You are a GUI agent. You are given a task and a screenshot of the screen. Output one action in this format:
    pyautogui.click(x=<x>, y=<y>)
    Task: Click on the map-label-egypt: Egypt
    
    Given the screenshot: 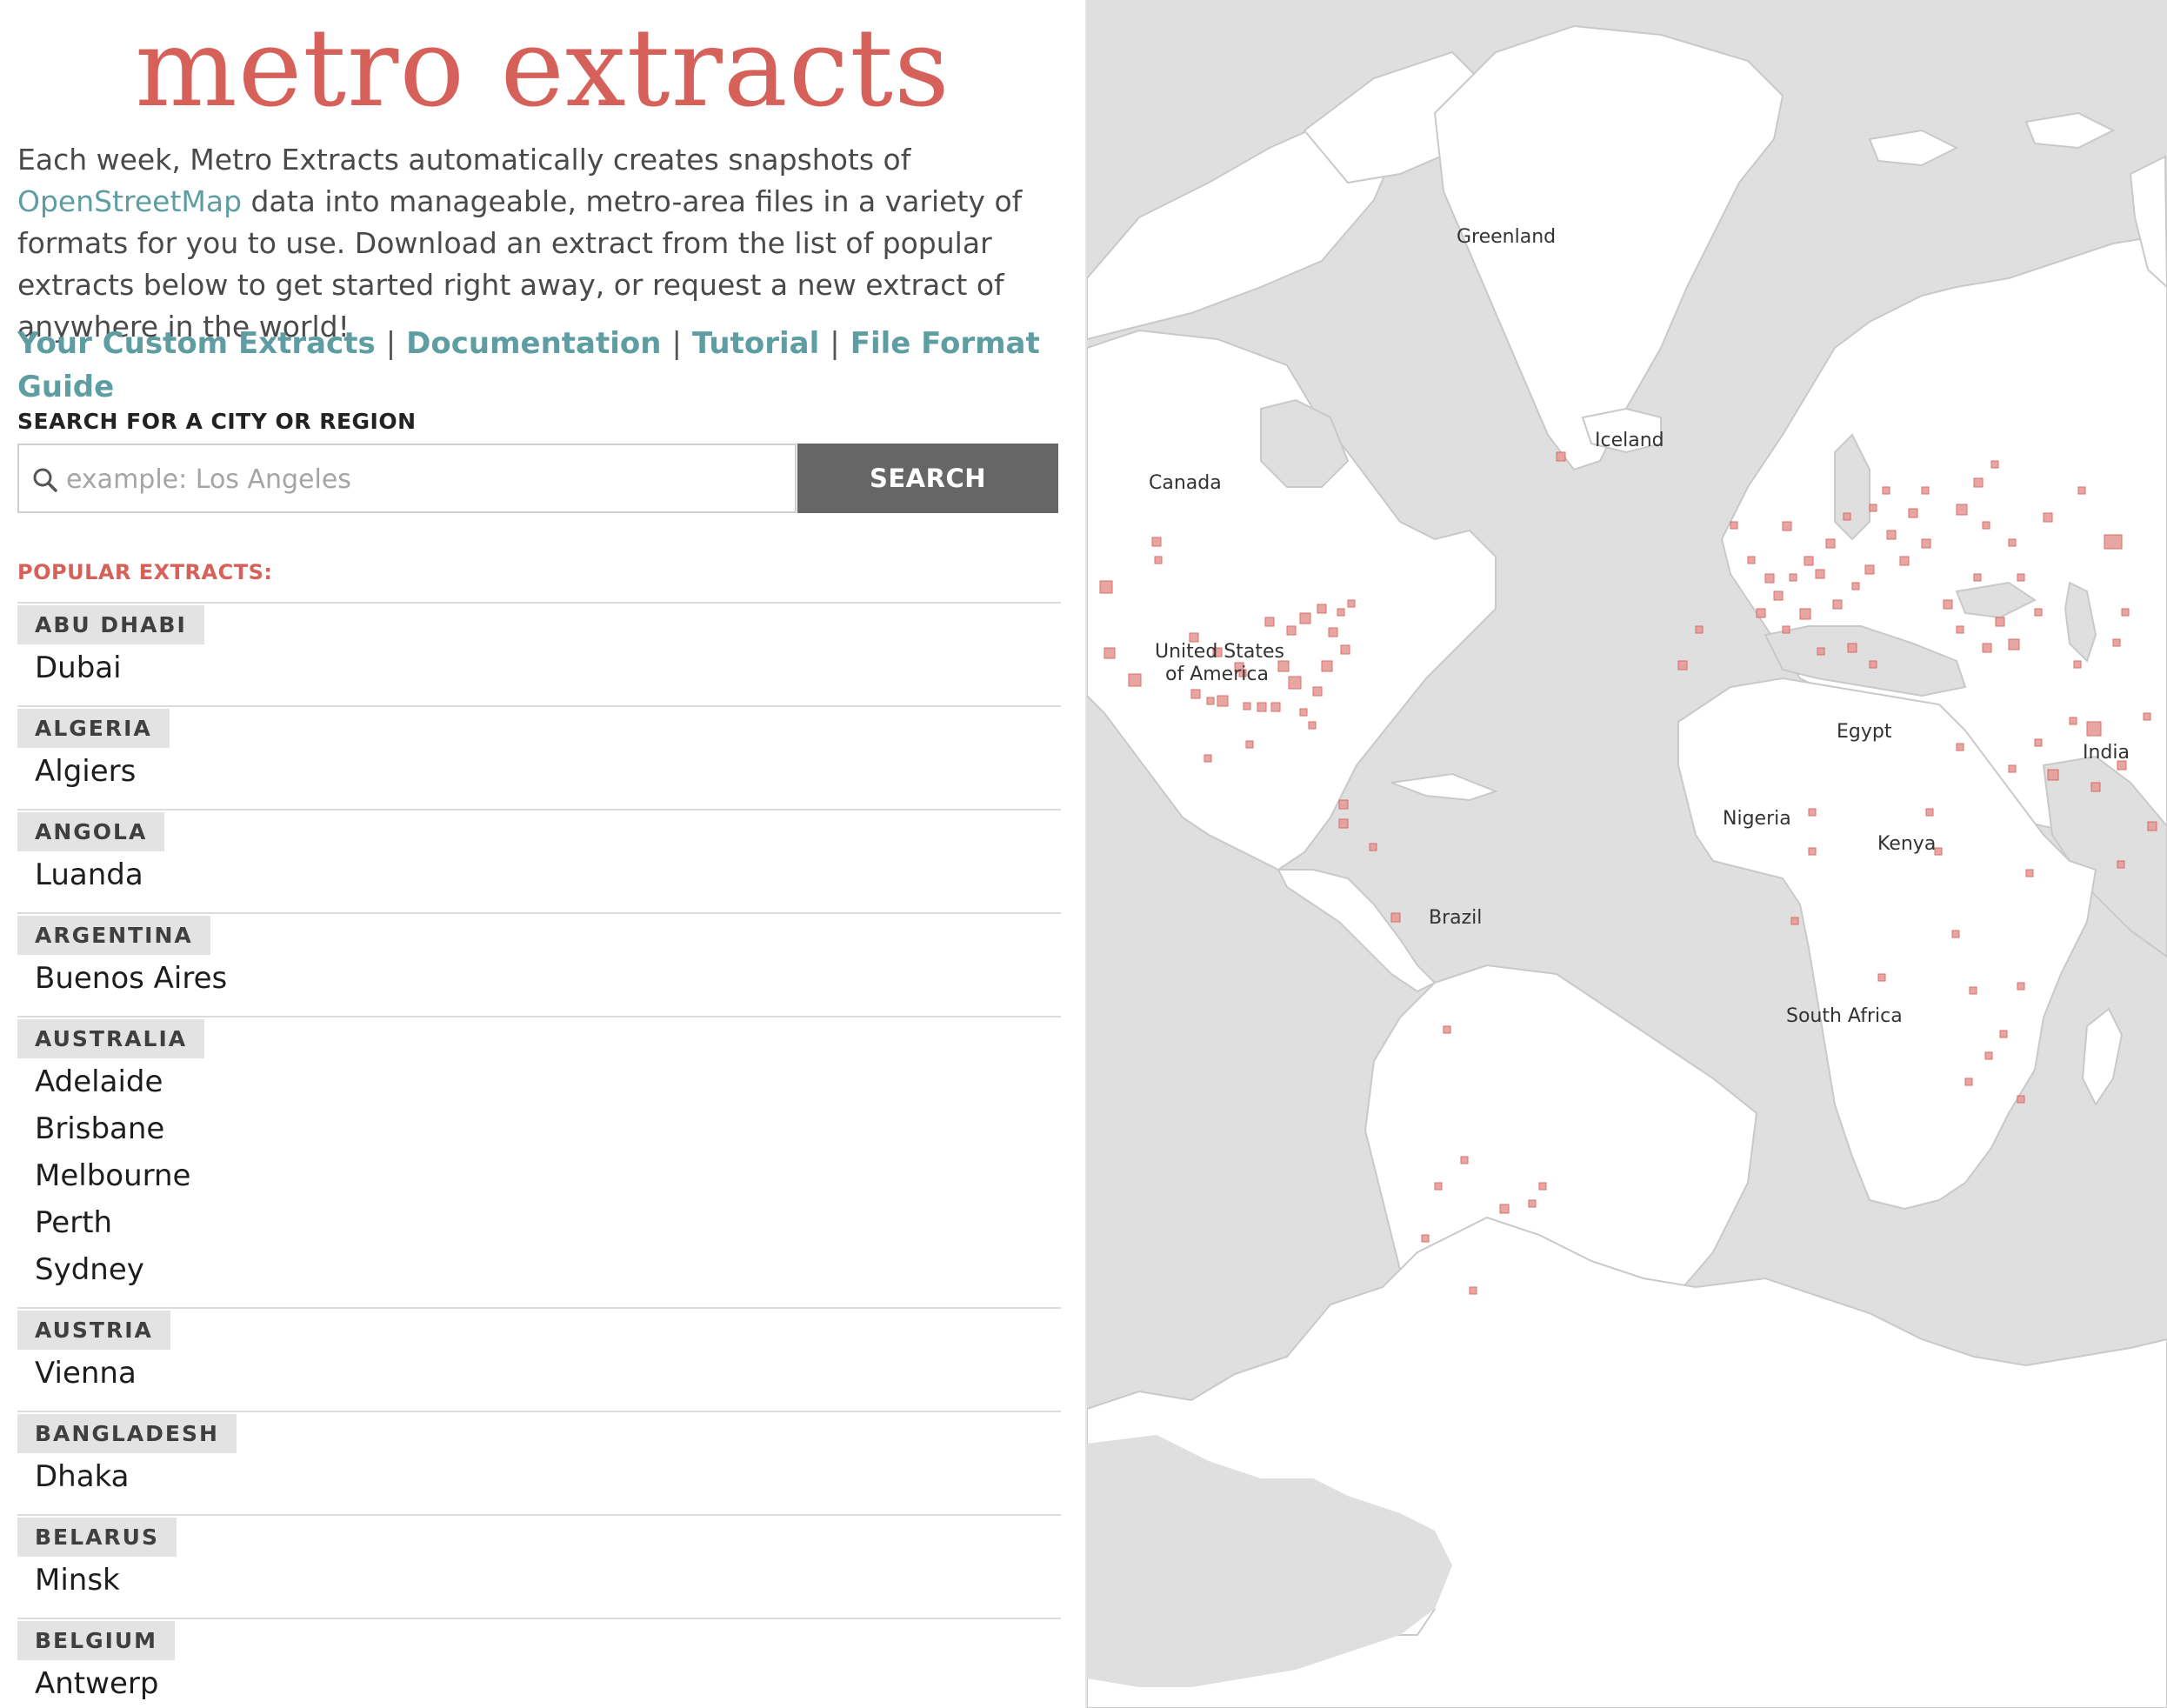 What is the action you would take?
    pyautogui.click(x=1865, y=732)
    